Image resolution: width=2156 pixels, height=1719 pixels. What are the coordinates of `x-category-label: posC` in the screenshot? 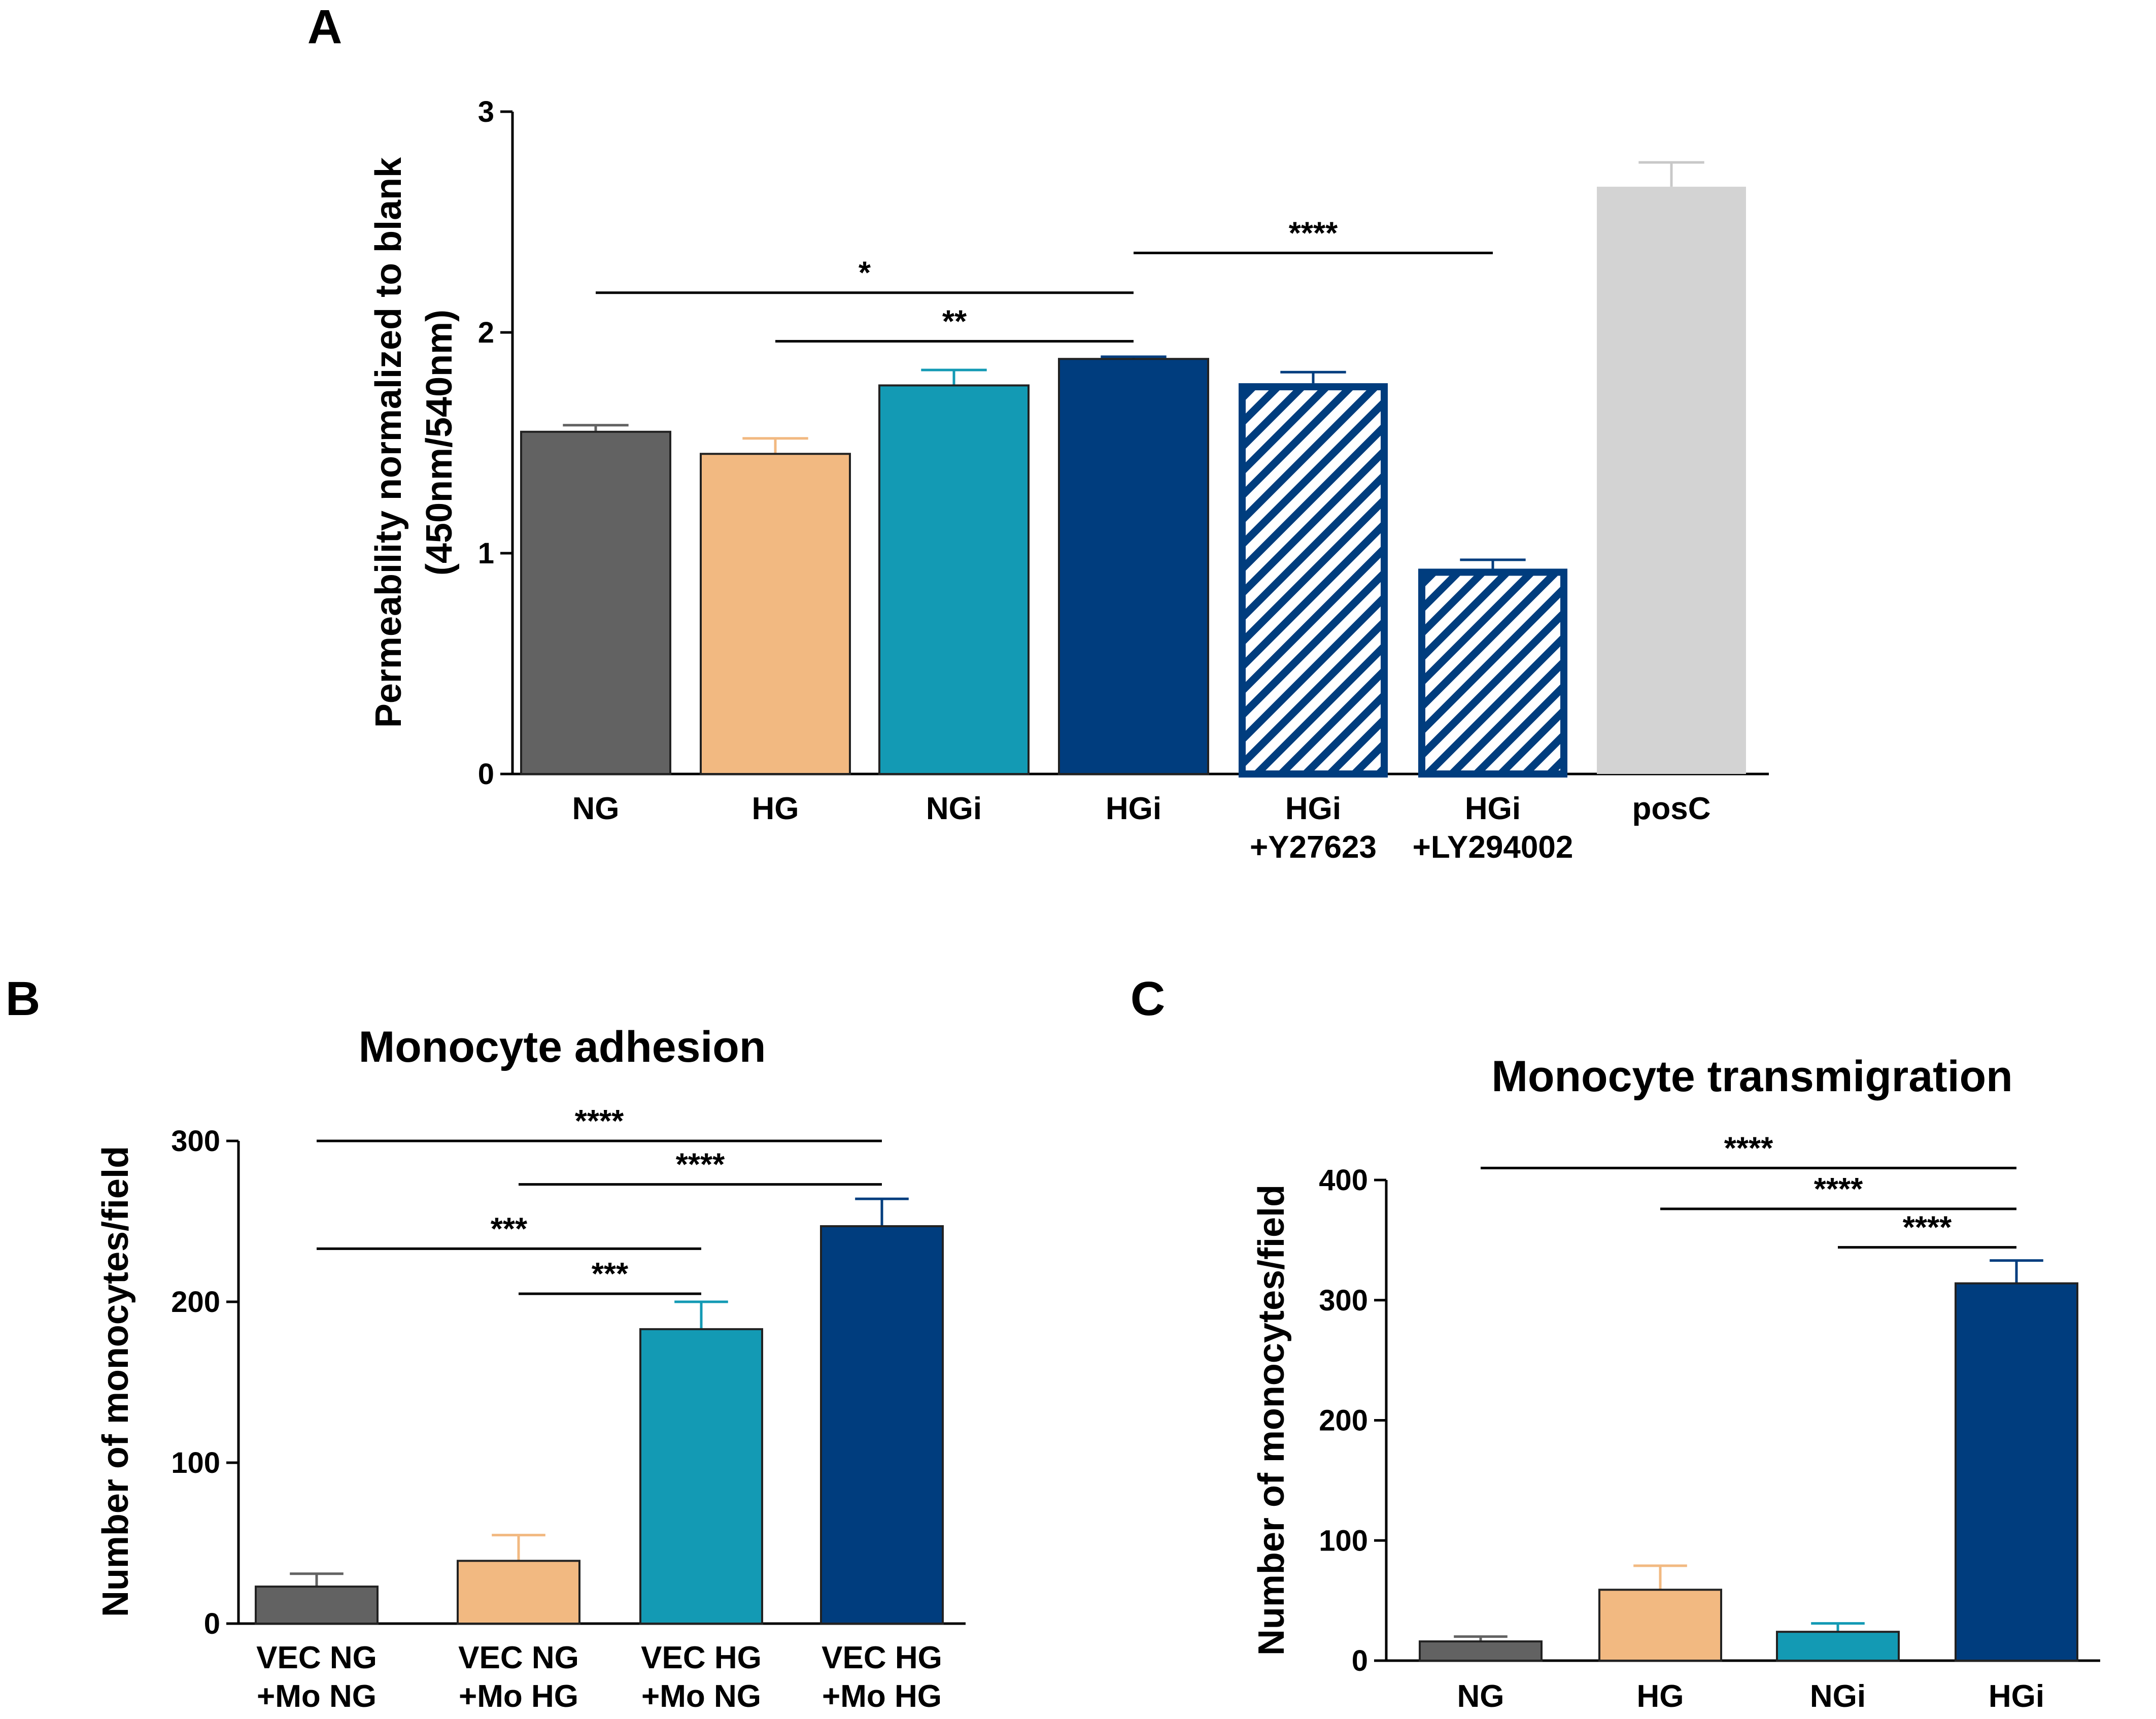 It's located at (1671, 808).